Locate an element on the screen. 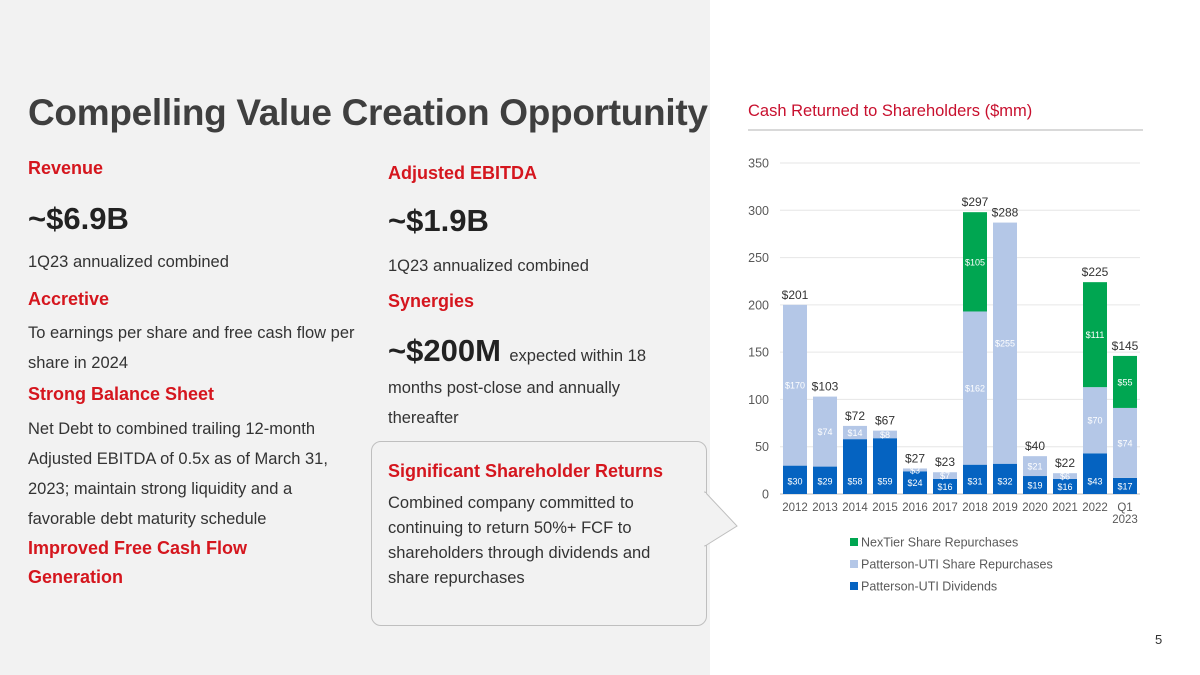 The height and width of the screenshot is (675, 1200). segment-label: $14 is located at coordinates (854, 433).